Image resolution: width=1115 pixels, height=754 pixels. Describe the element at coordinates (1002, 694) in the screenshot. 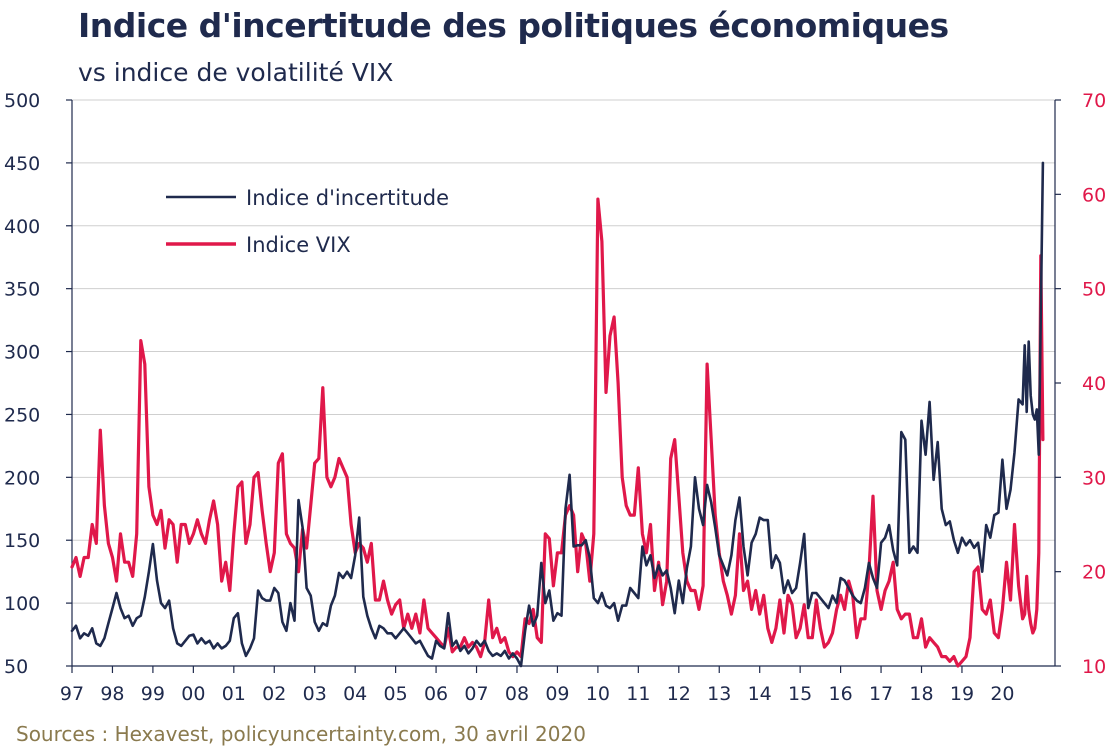

I see `x-tick-label: 20` at that location.